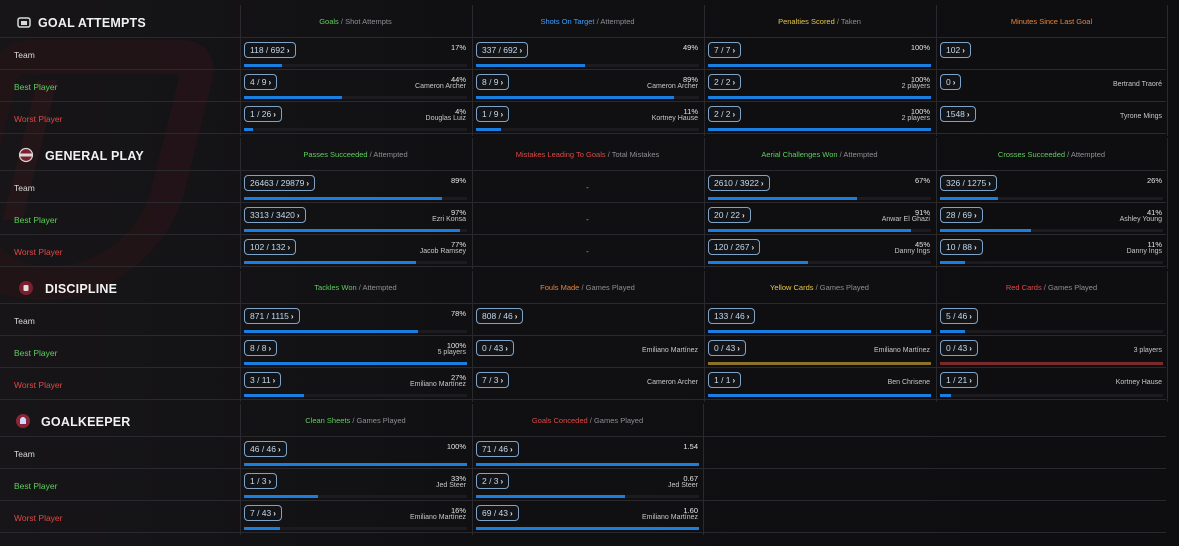  I want to click on stat-value: 0 / 43, so click(725, 348).